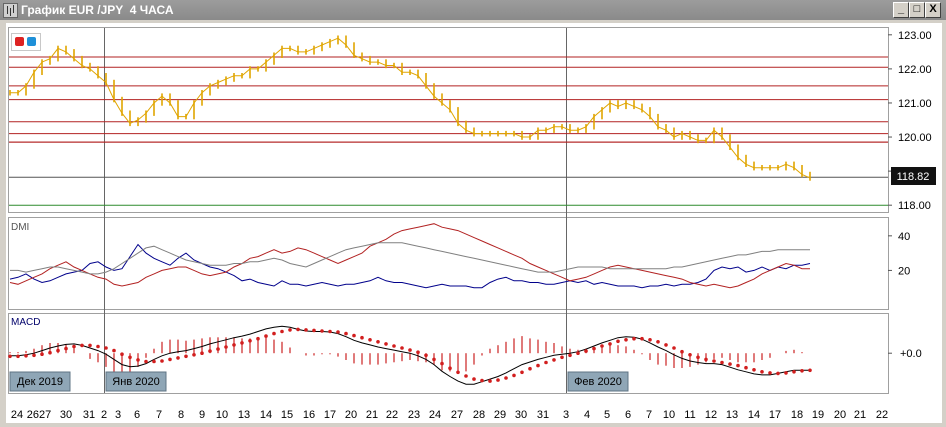 The image size is (946, 427). Describe the element at coordinates (882, 415) in the screenshot. I see `x-axis-label: 22` at that location.